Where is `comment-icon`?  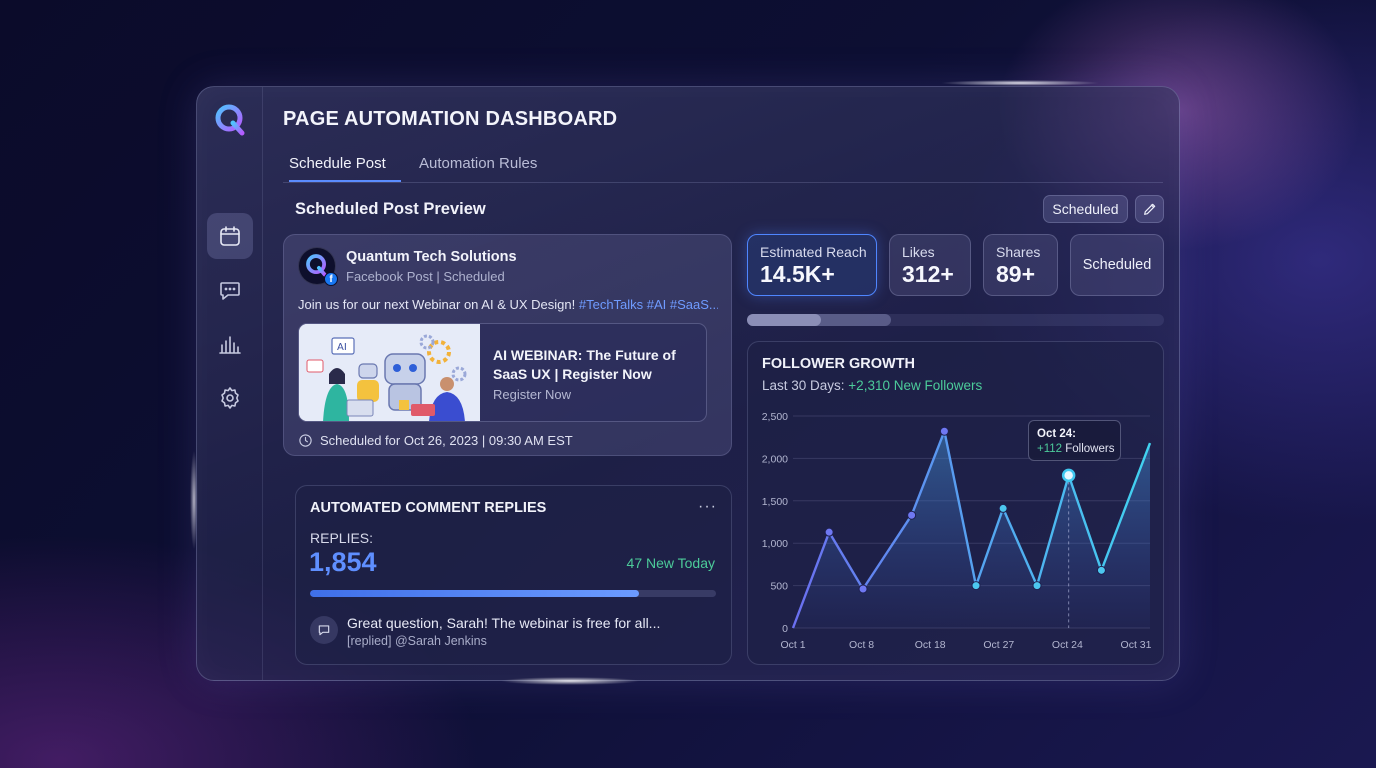
comment-icon is located at coordinates (324, 630).